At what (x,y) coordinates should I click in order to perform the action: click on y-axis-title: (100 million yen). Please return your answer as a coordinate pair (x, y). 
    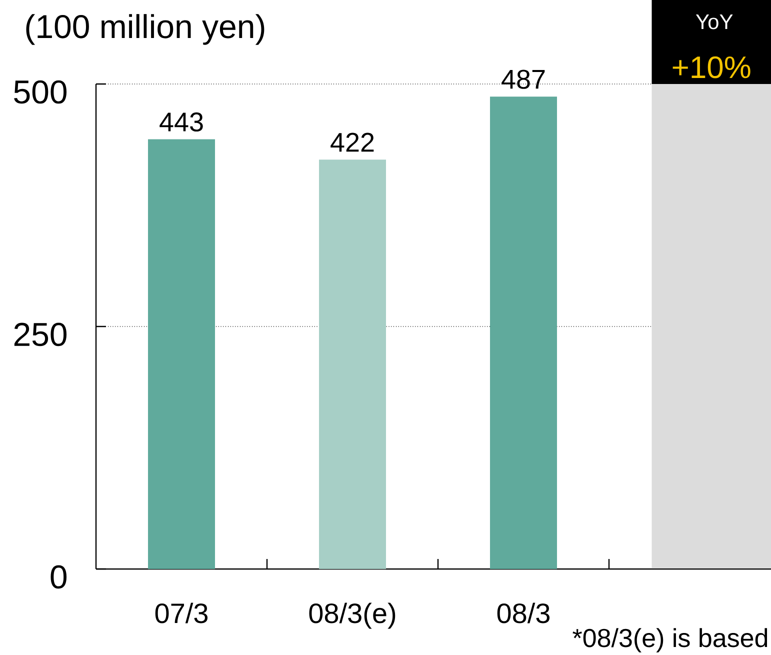
    Looking at the image, I should click on (145, 29).